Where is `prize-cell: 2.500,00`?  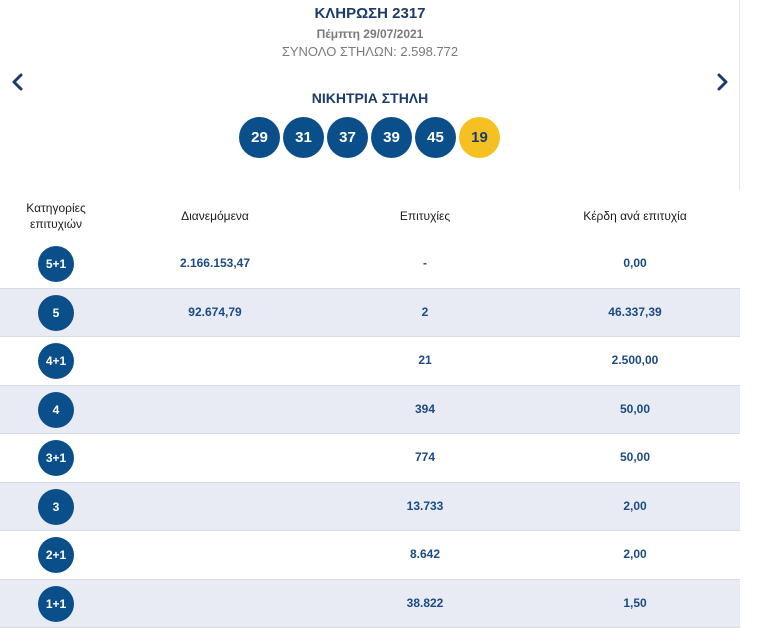
prize-cell: 2.500,00 is located at coordinates (635, 360).